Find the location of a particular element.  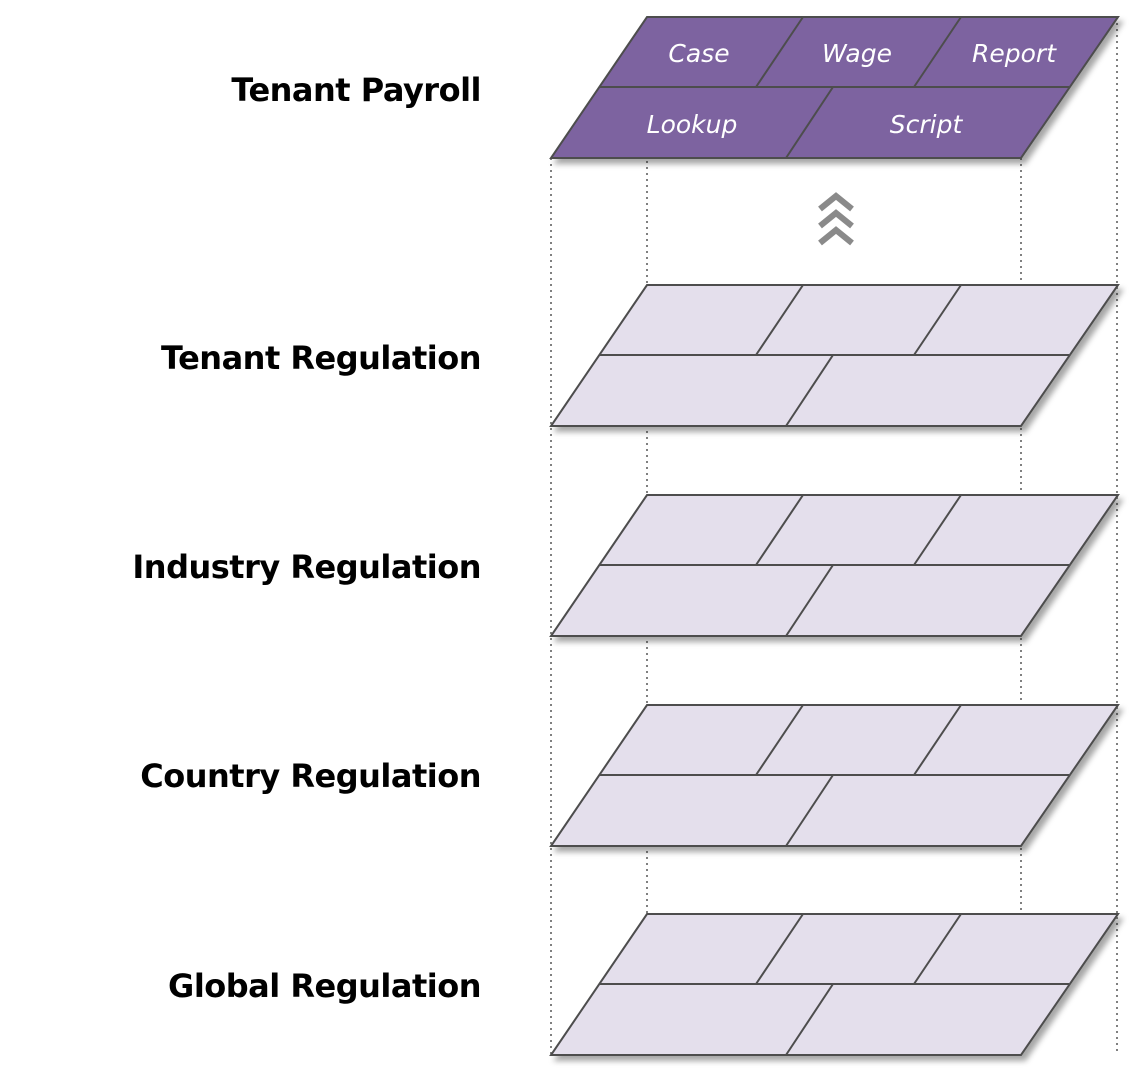

layer-label-tenant-regulation: Tenant Regulation is located at coordinates (321, 358).